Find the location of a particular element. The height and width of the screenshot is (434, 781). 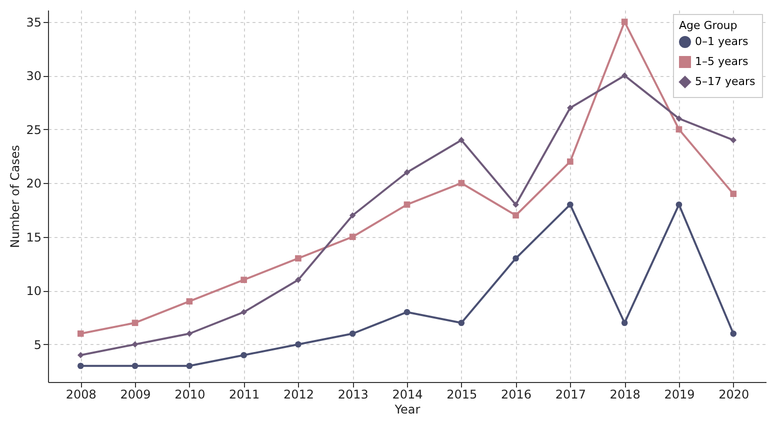

x-tick-label: 2011 is located at coordinates (244, 395).